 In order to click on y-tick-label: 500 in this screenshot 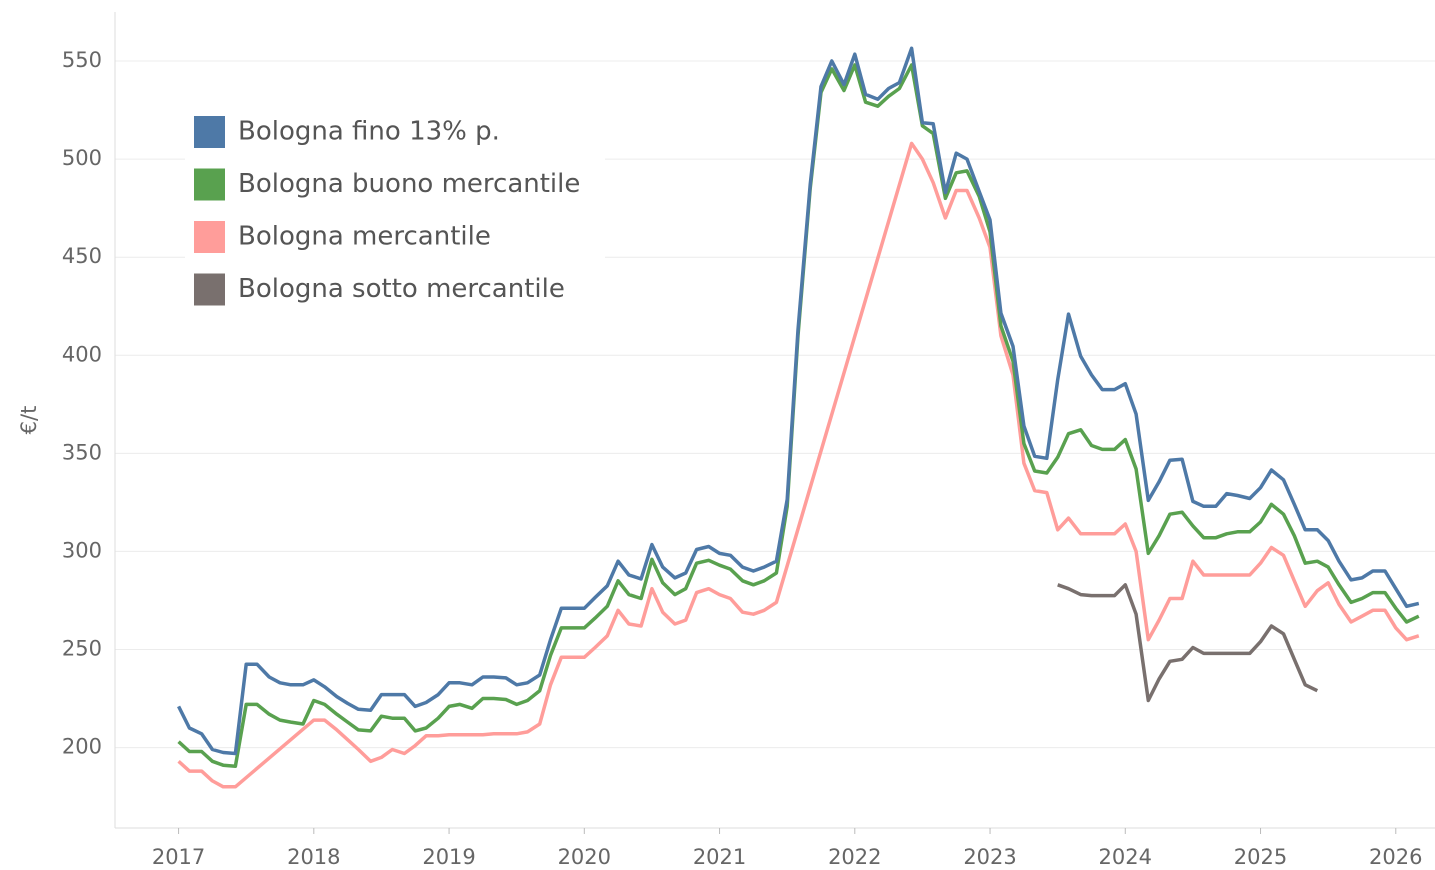, I will do `click(82, 158)`.